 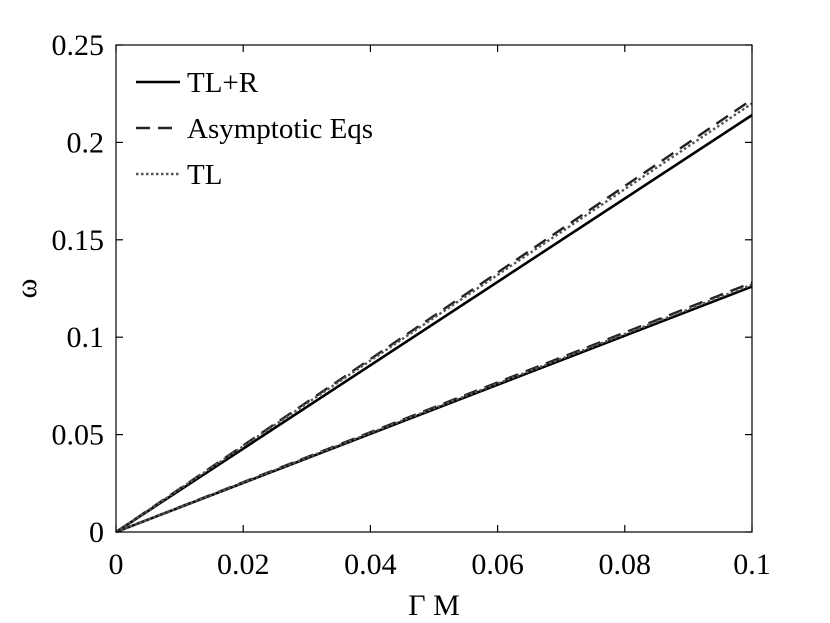 I want to click on legend-label: TL, so click(x=204, y=175).